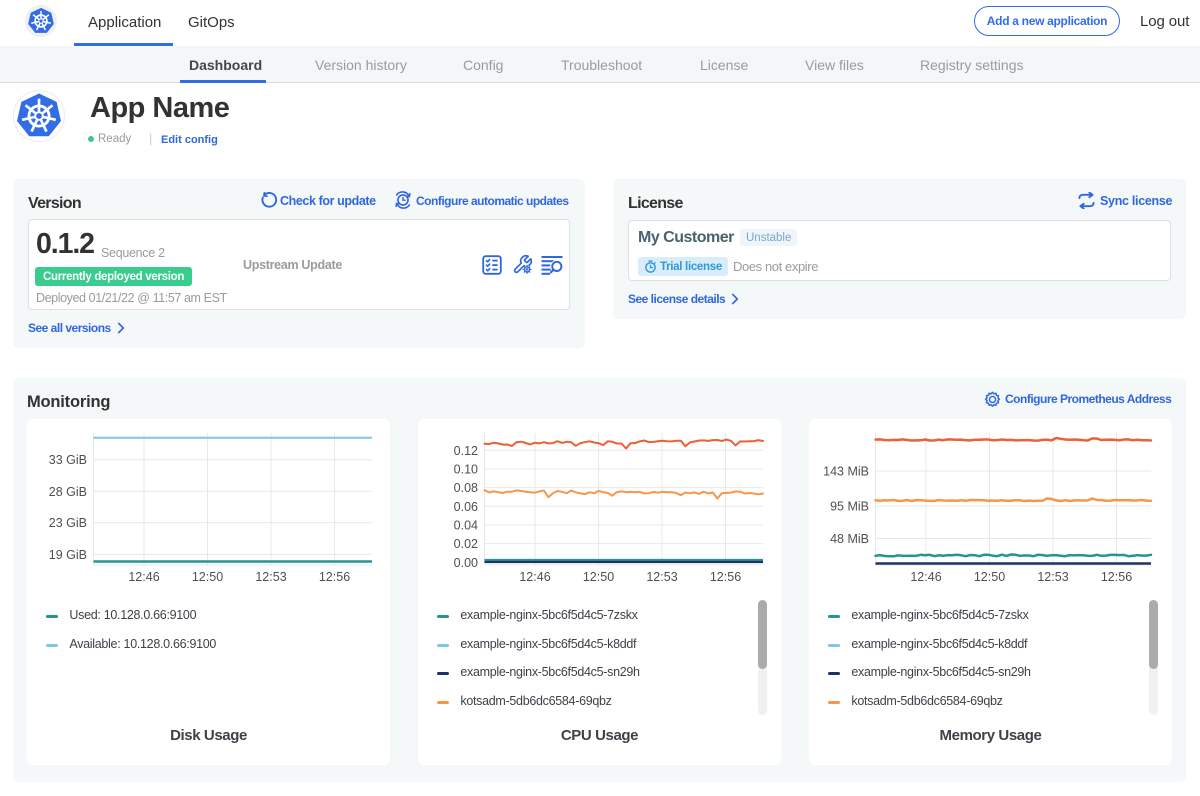 The image size is (1200, 796). Describe the element at coordinates (466, 544) in the screenshot. I see `svg-text: 0.02` at that location.